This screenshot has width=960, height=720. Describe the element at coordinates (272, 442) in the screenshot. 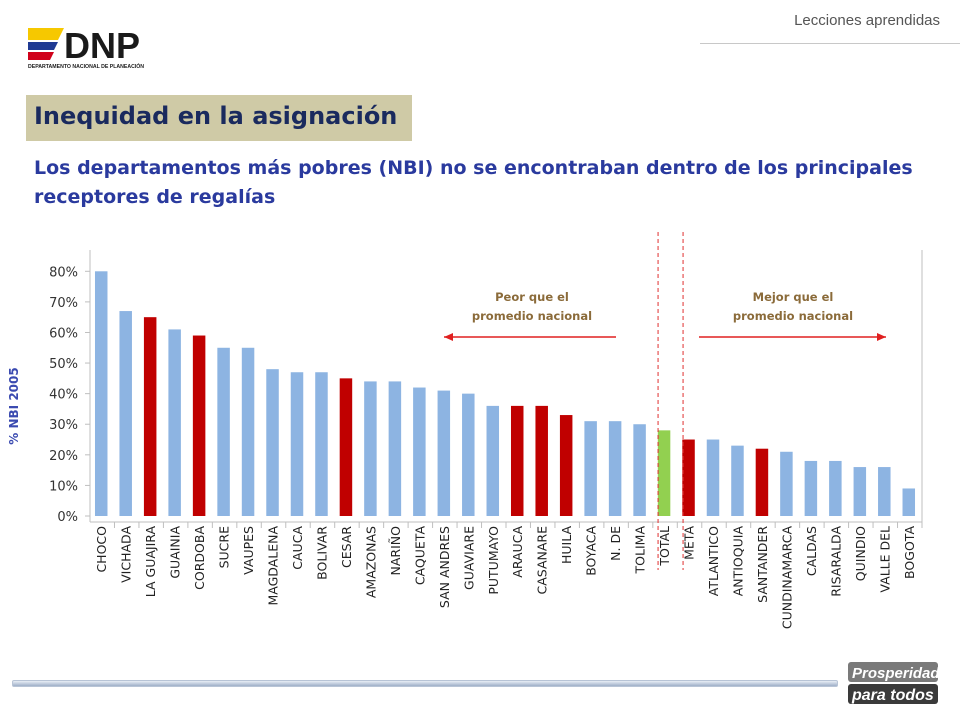

I see `bar-magdalena` at that location.